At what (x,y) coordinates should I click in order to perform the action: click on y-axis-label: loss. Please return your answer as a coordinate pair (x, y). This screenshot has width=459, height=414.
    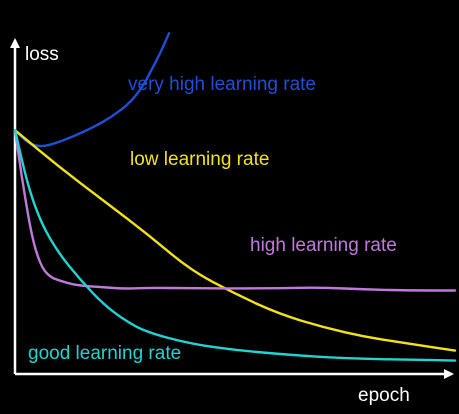
    Looking at the image, I should click on (42, 54).